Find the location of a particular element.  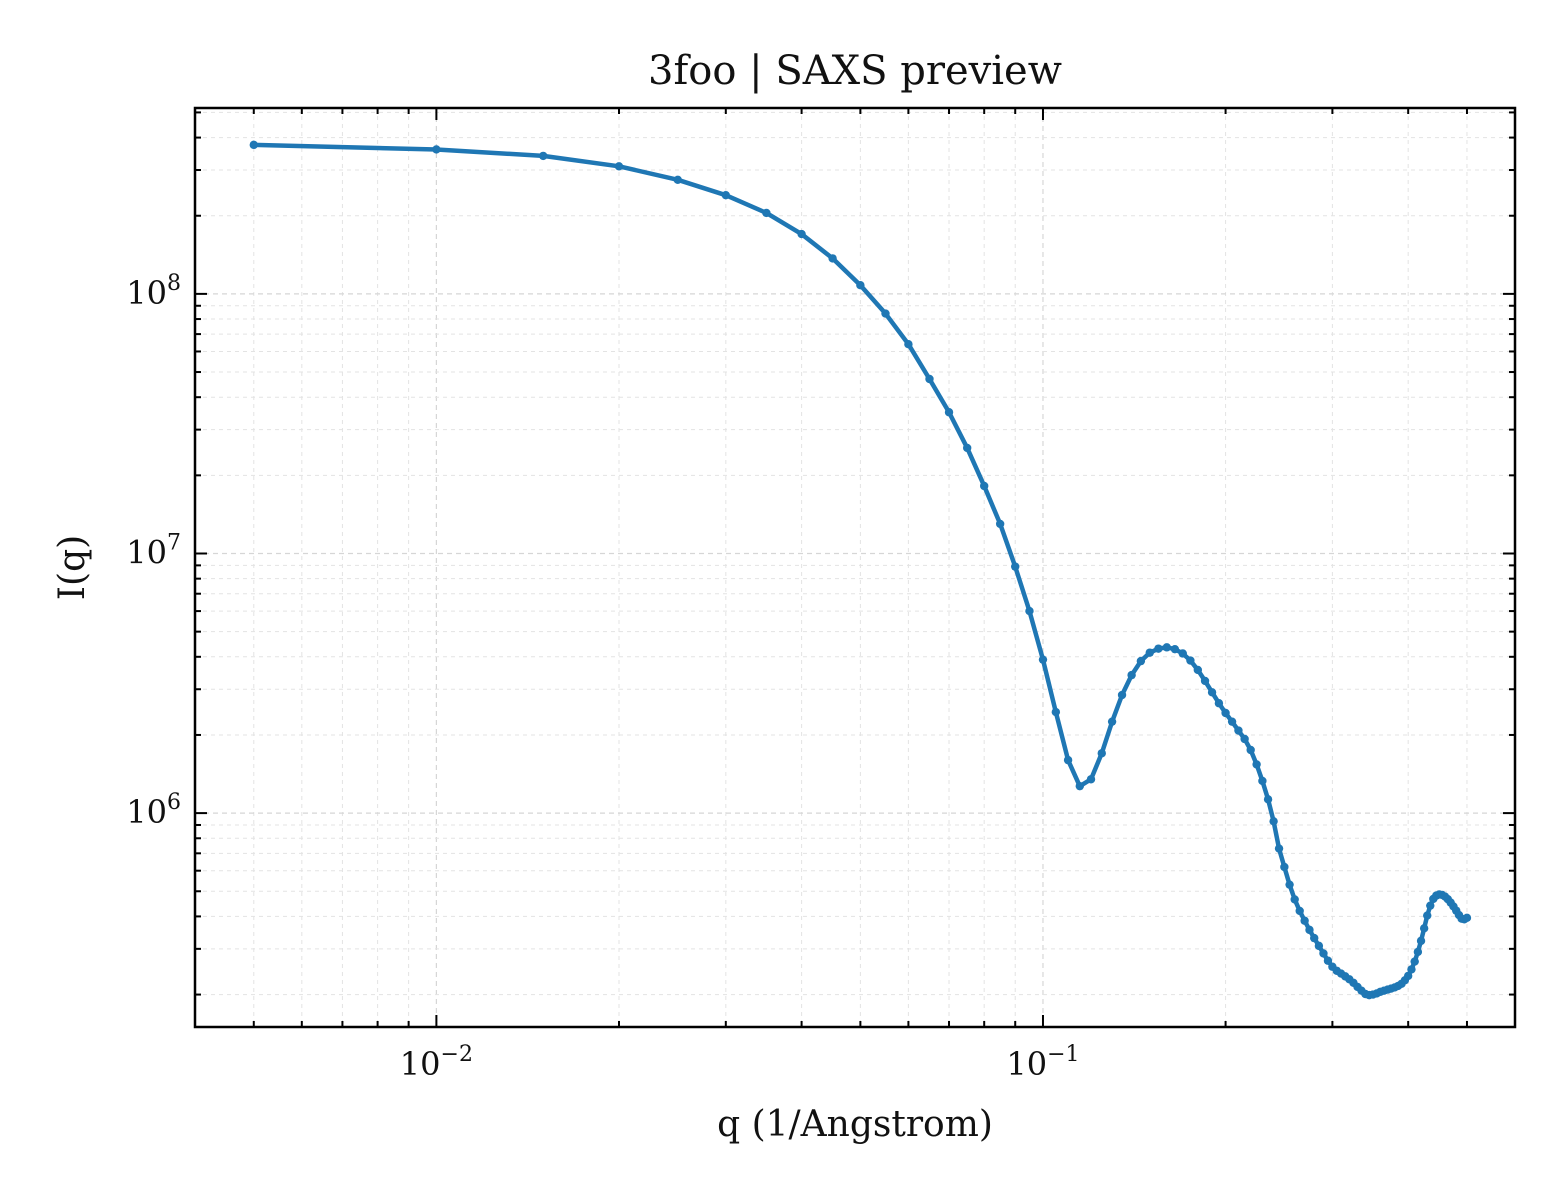

y-tick-exponent: 8 is located at coordinates (174, 283).